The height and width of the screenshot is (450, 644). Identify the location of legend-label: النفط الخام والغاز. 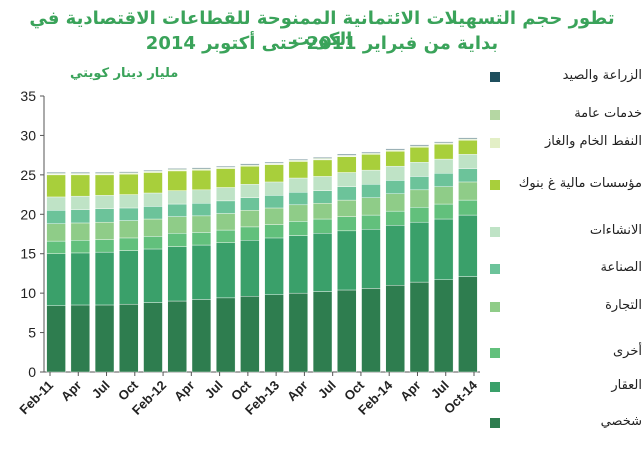
(593, 141).